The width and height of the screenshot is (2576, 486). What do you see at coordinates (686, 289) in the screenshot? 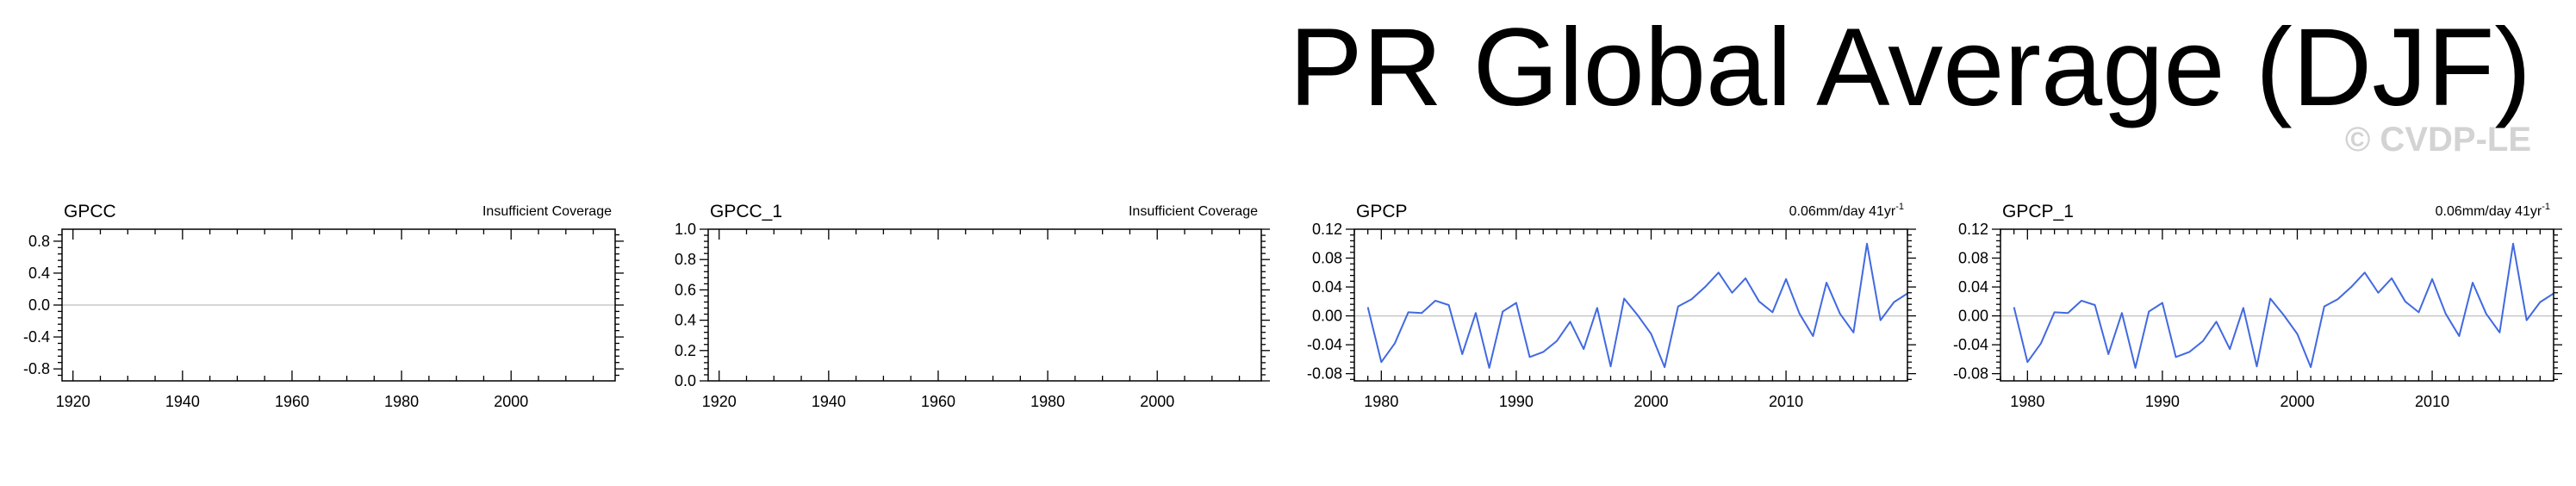
I see `y-tick-label: 0.6` at bounding box center [686, 289].